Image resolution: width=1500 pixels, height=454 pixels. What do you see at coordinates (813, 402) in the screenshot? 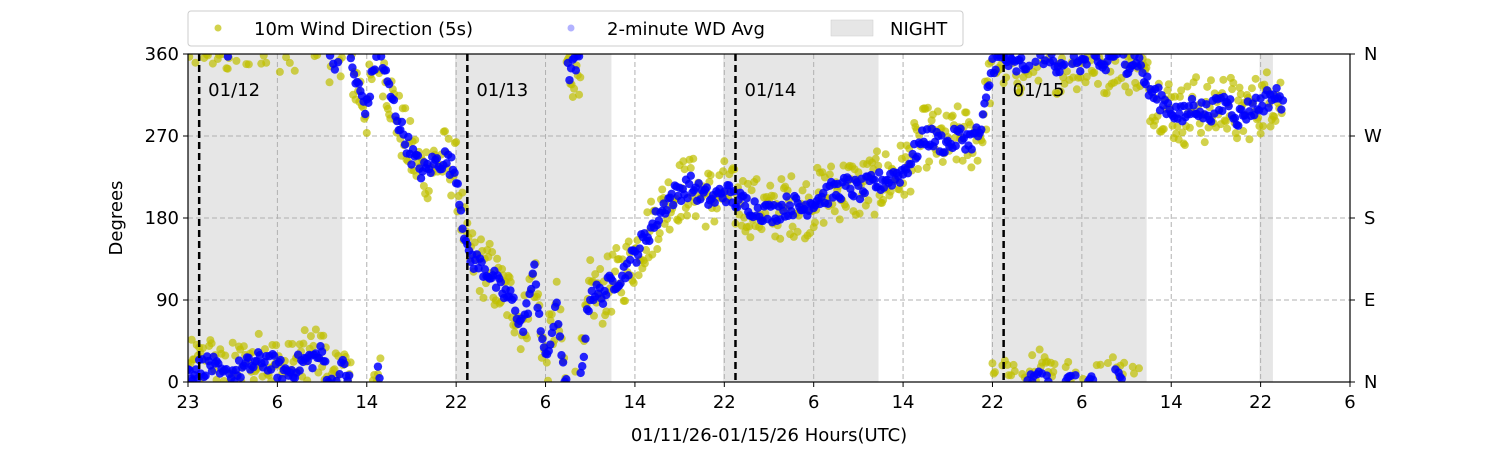
I see `x-tick-label: 6` at bounding box center [813, 402].